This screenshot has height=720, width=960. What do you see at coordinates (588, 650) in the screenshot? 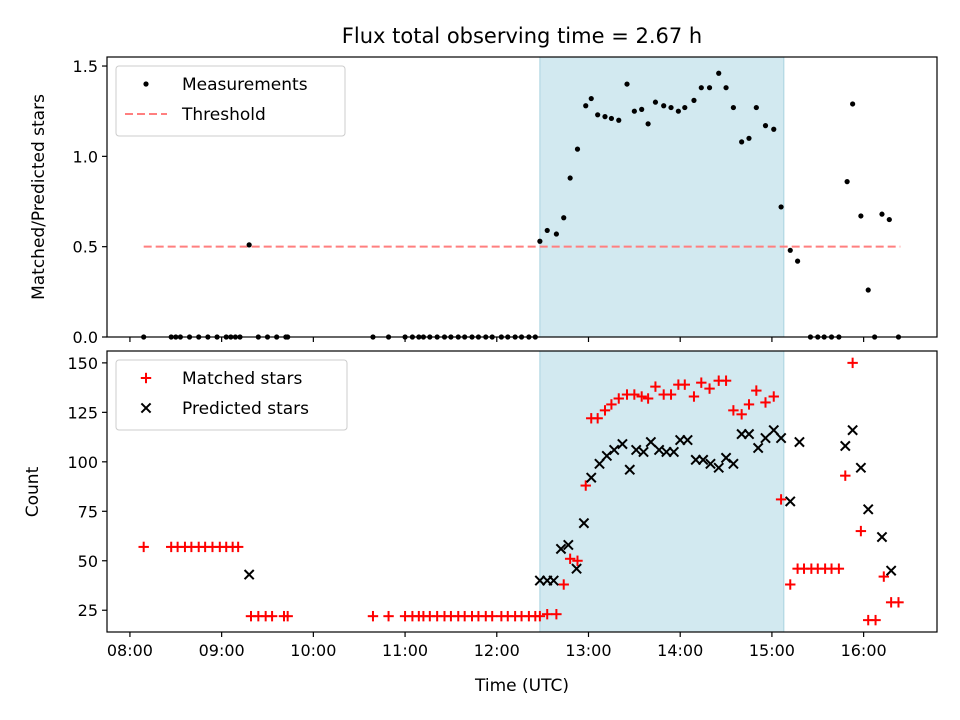
I see `x-tick-label: 13:00` at bounding box center [588, 650].